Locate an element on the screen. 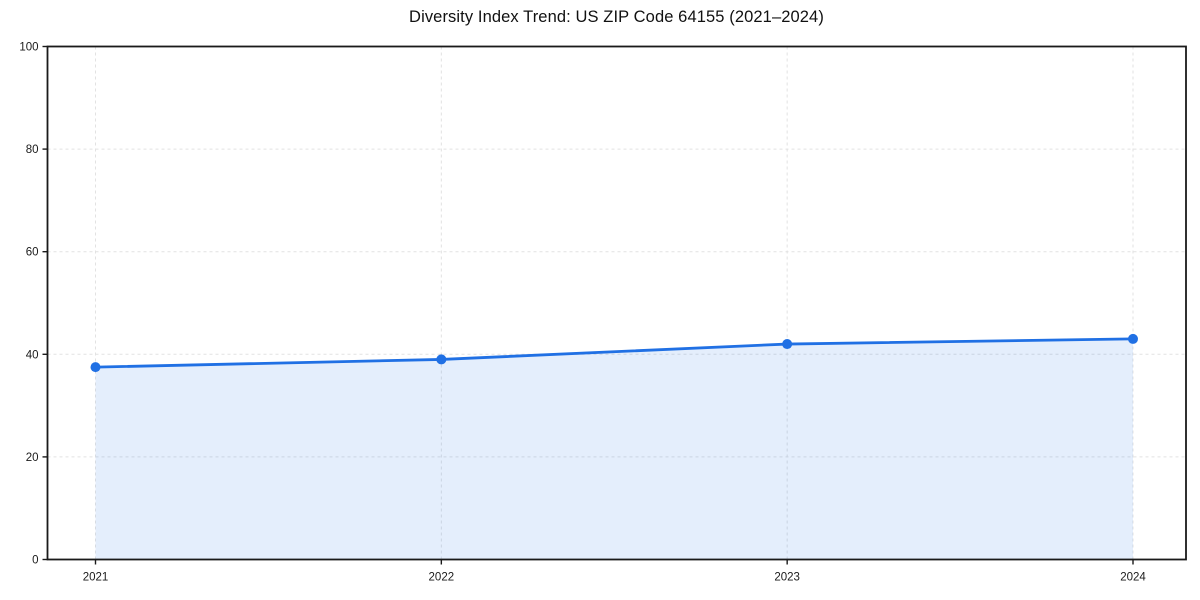  y-tick-label: 40 is located at coordinates (32, 355).